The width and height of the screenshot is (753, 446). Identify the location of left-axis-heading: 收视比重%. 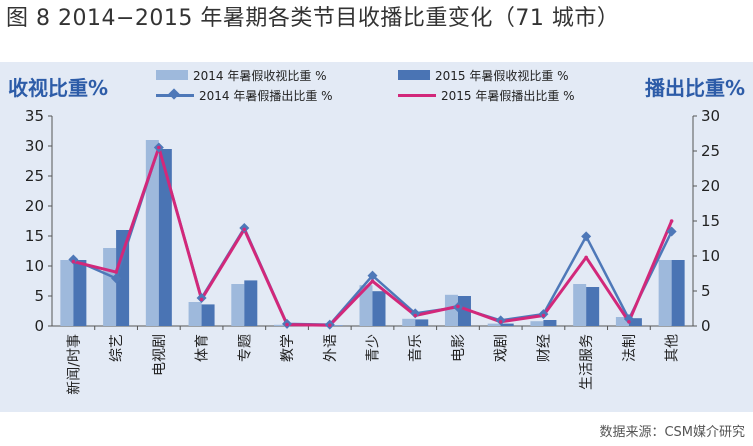
(58, 88).